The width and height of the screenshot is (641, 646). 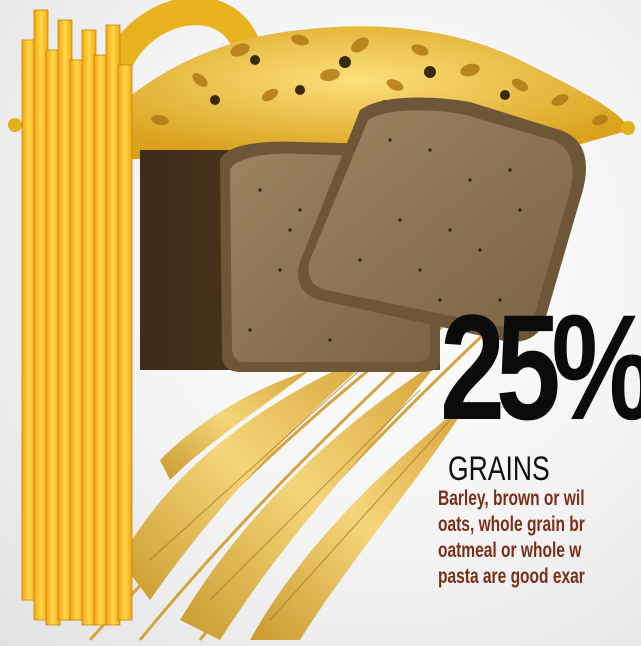 What do you see at coordinates (511, 524) in the screenshot?
I see `description-line: oats, whole grain br` at bounding box center [511, 524].